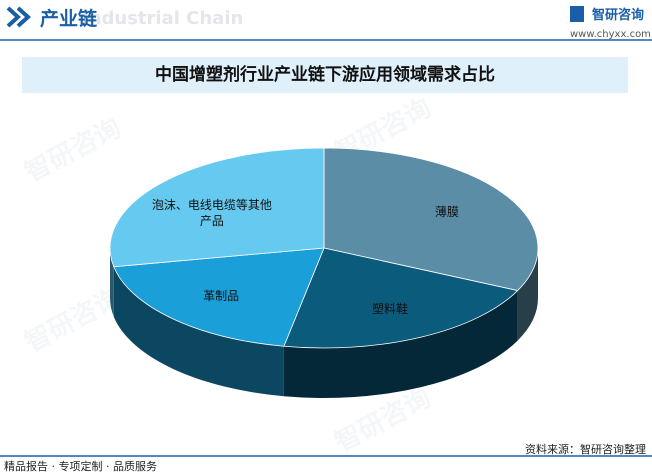  What do you see at coordinates (68, 18) in the screenshot?
I see `header-title: 产业链` at bounding box center [68, 18].